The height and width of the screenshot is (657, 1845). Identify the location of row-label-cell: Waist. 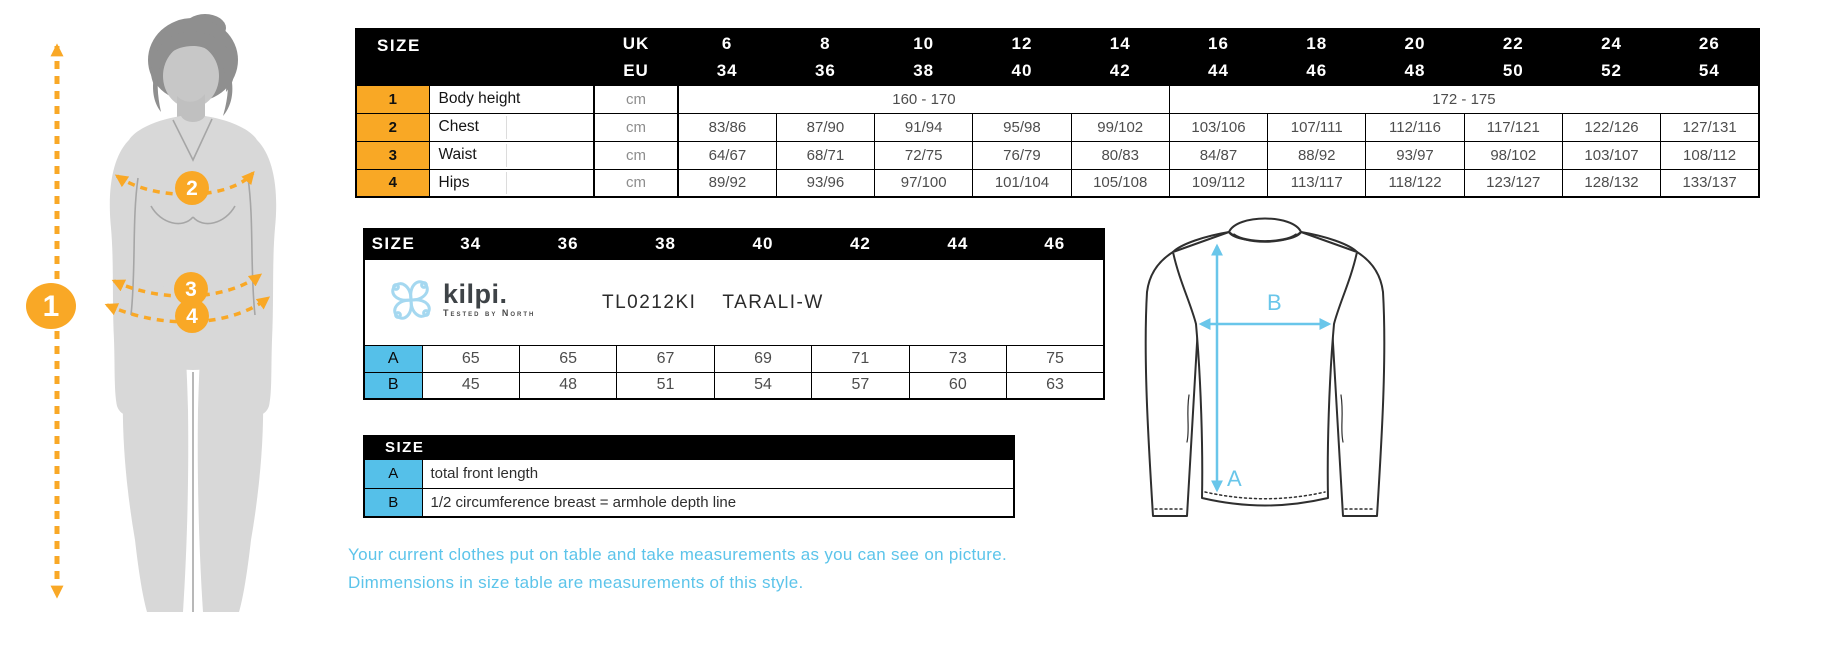
(511, 155).